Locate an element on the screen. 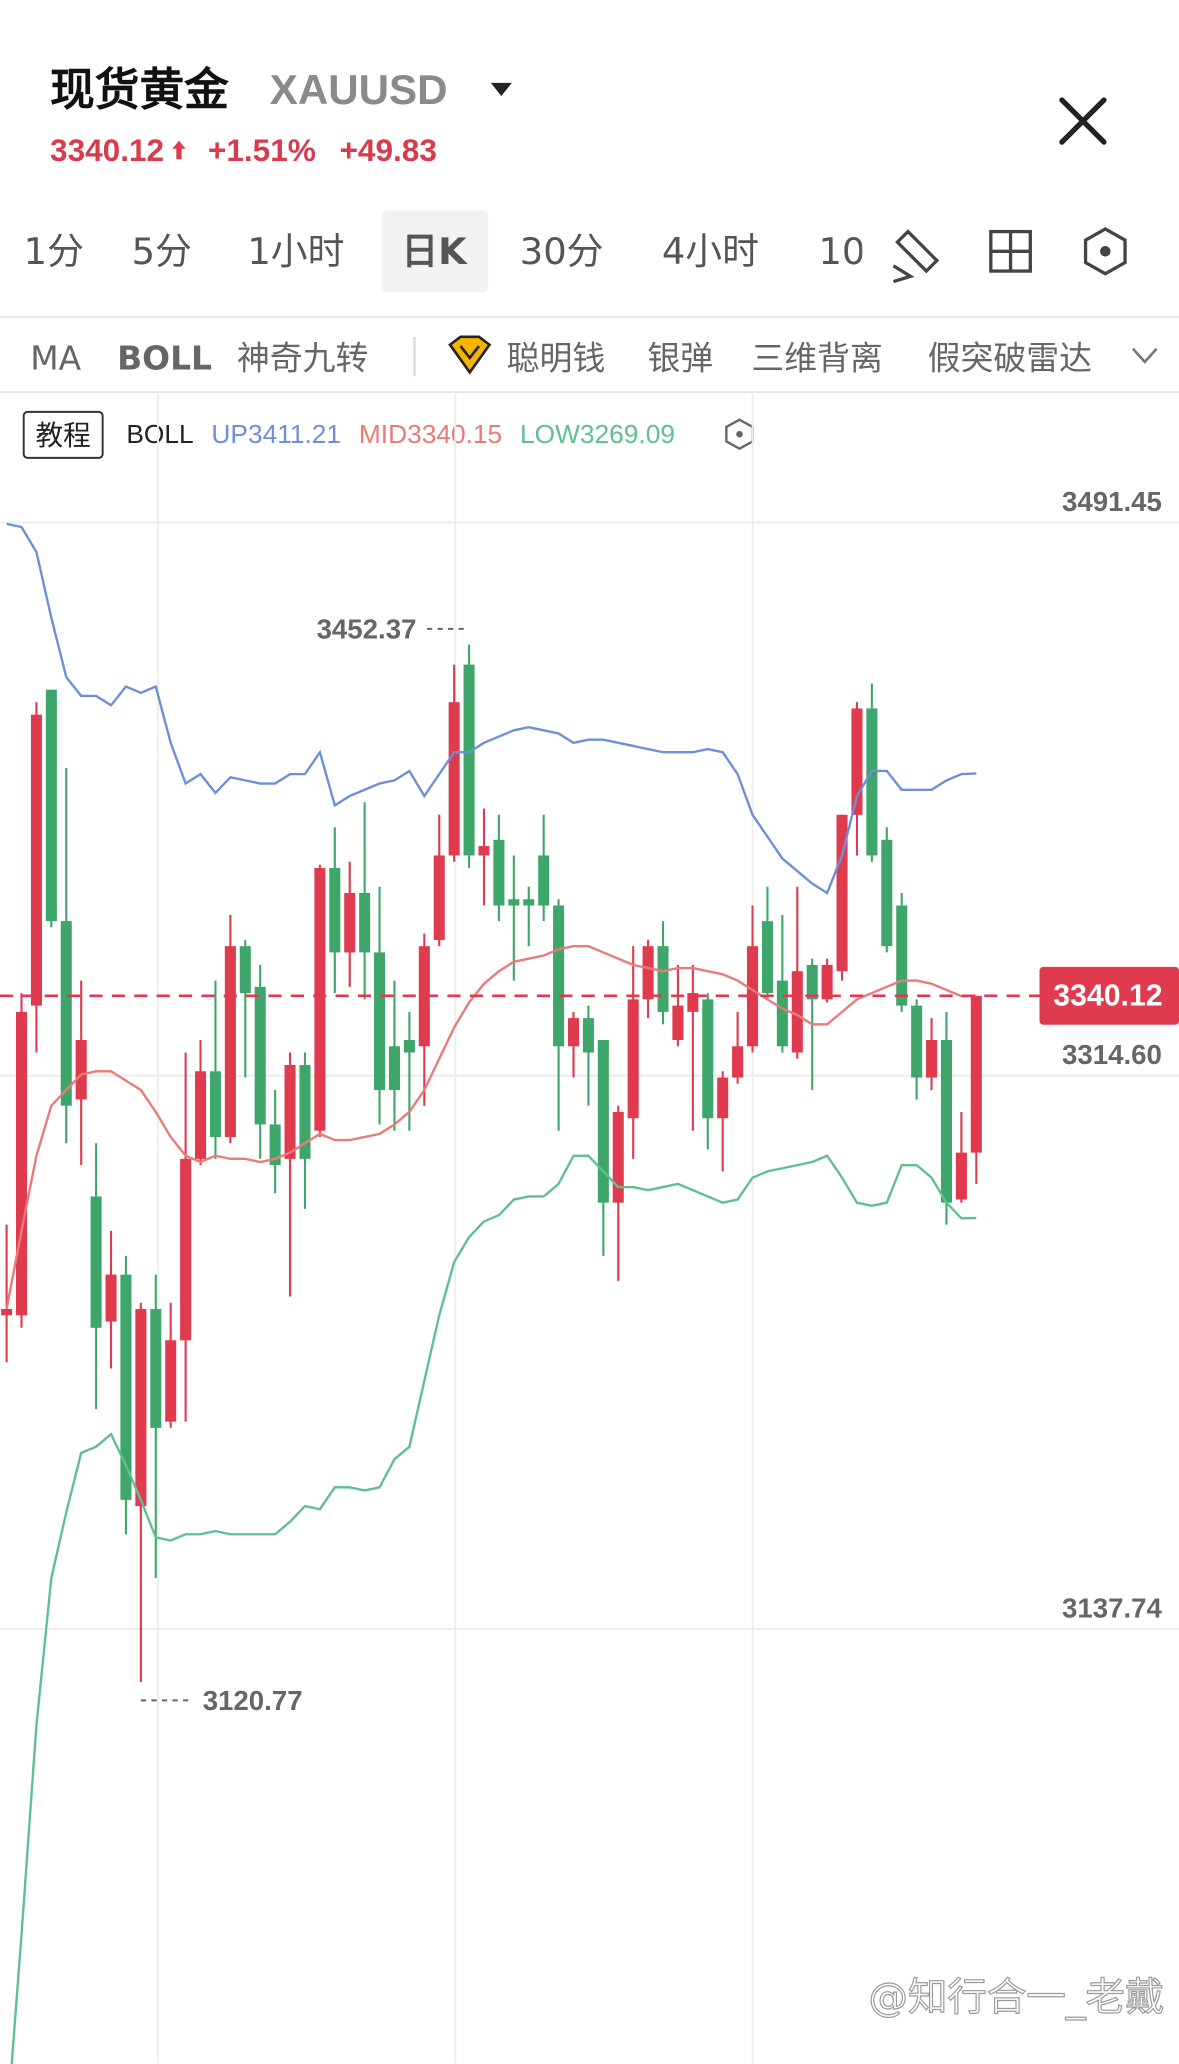 The height and width of the screenshot is (2064, 1179). timeframe-tab: 5分 is located at coordinates (162, 251).